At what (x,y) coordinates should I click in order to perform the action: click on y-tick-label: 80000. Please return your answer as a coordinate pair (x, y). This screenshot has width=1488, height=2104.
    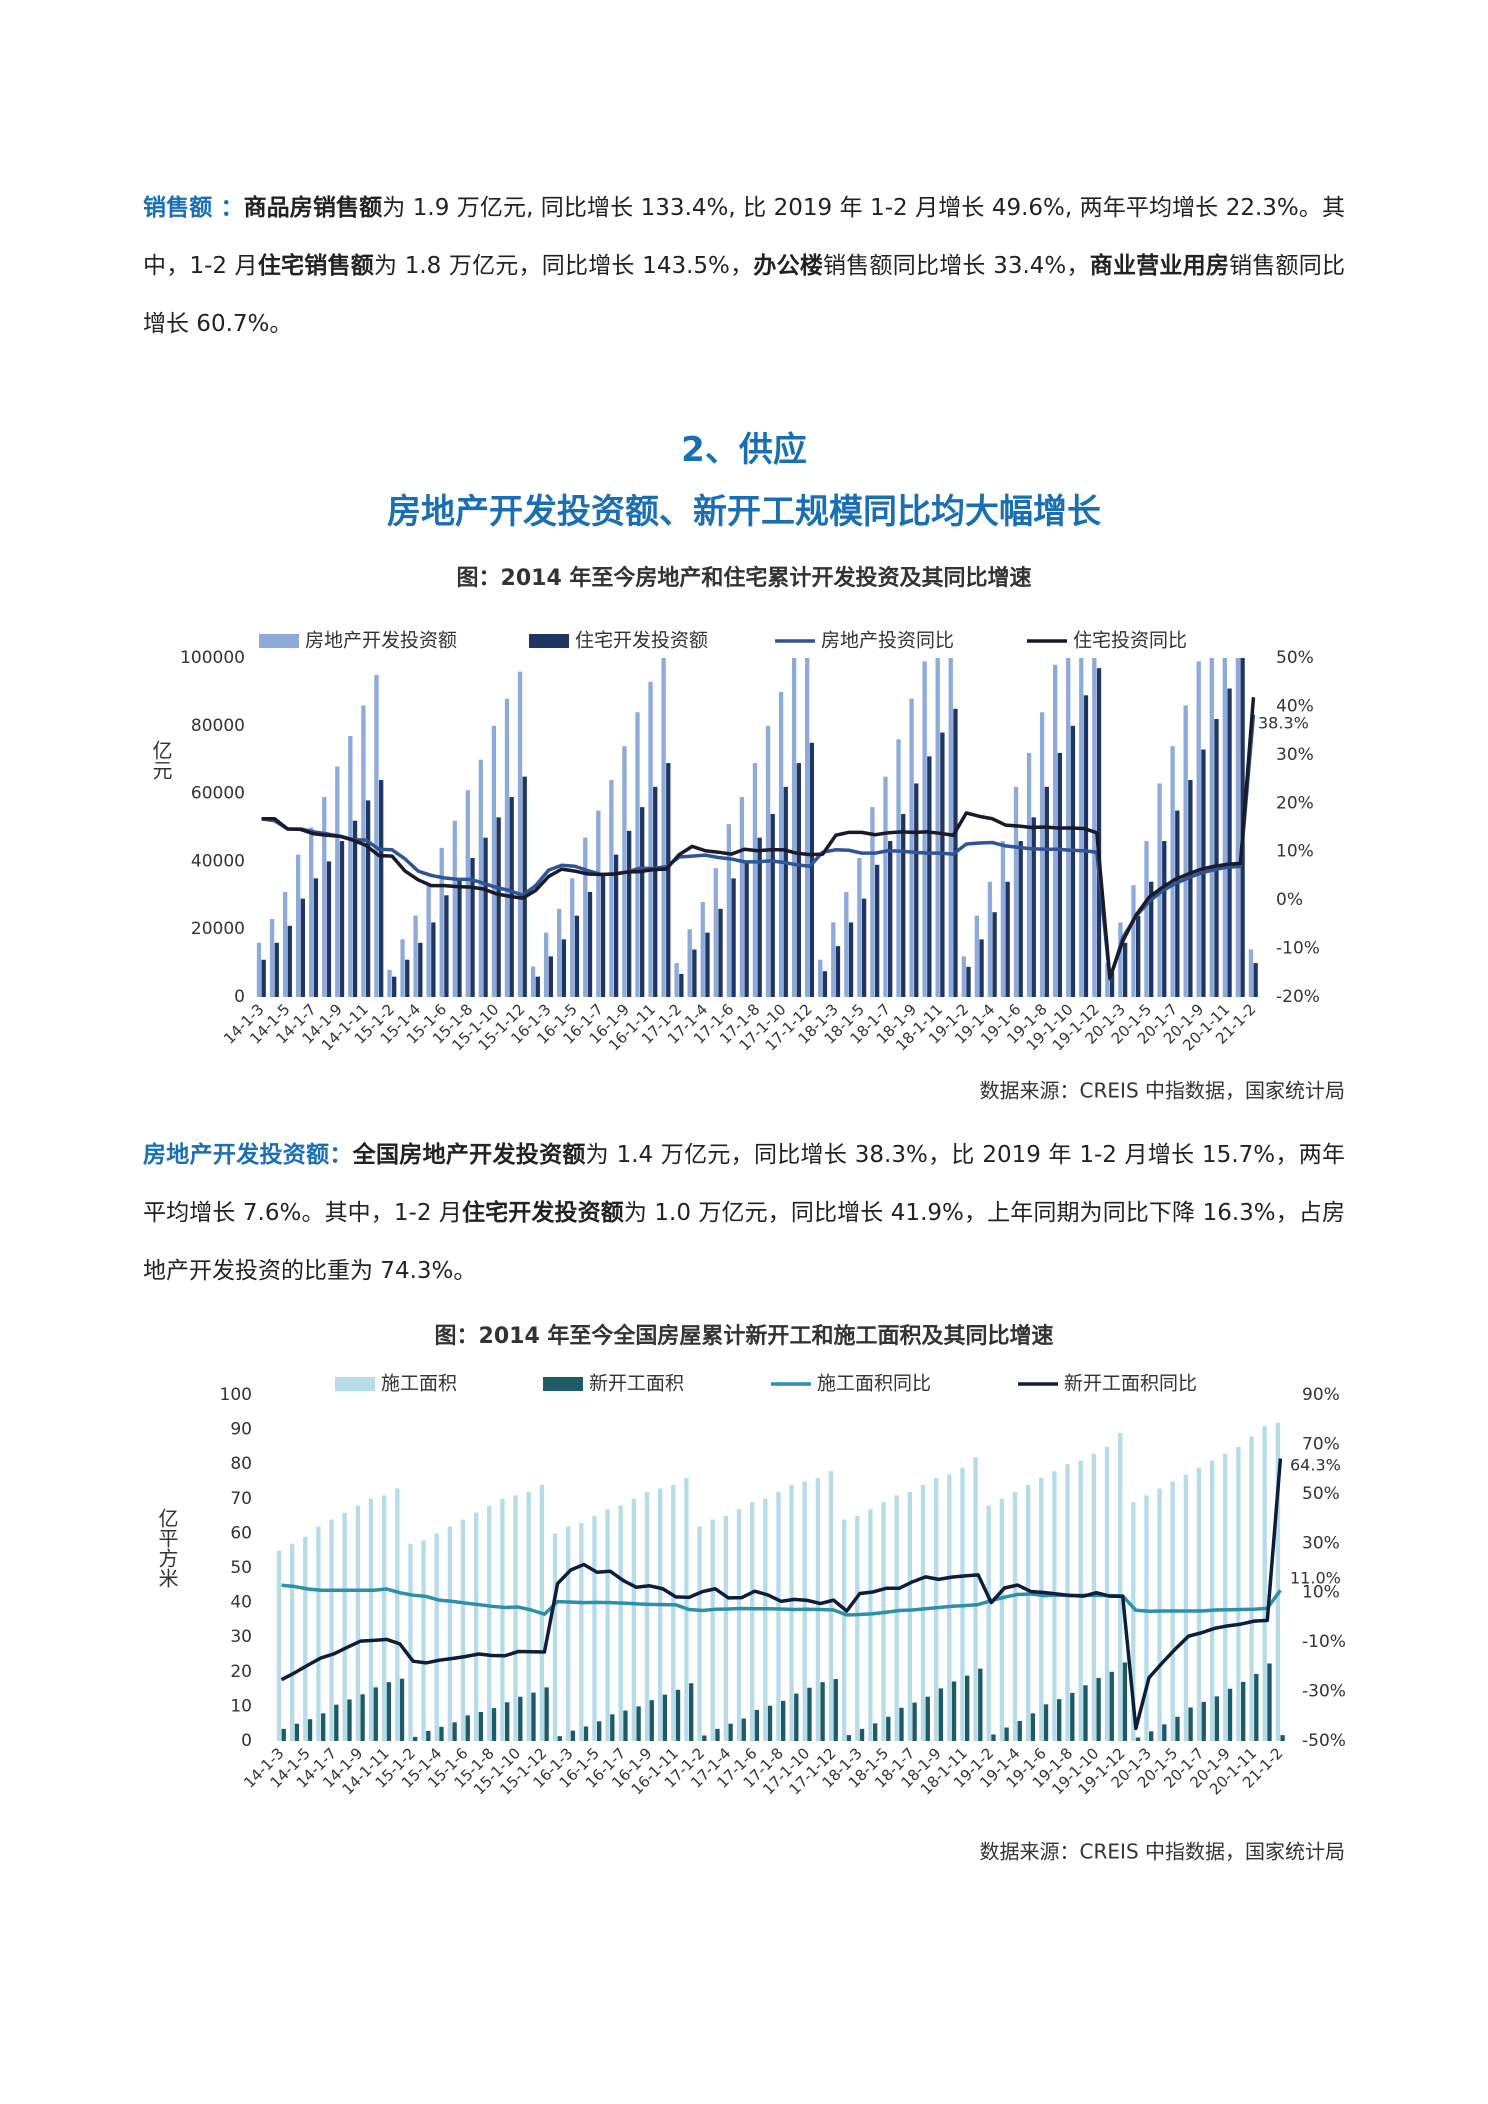
    Looking at the image, I should click on (218, 726).